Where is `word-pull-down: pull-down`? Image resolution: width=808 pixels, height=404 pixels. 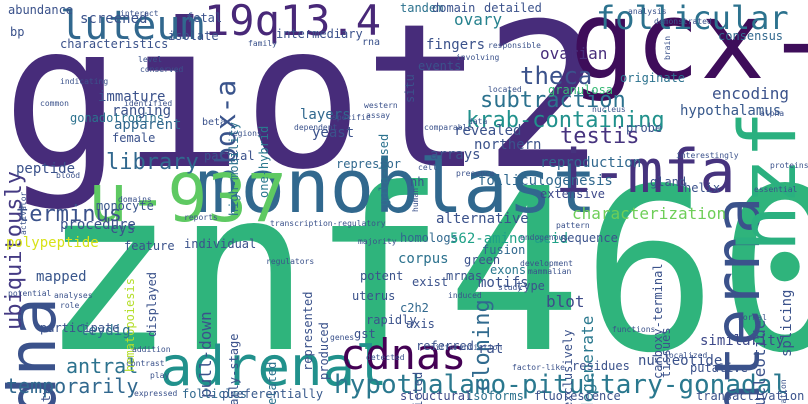
word-pull-down: pull-down is located at coordinates (205, 355).